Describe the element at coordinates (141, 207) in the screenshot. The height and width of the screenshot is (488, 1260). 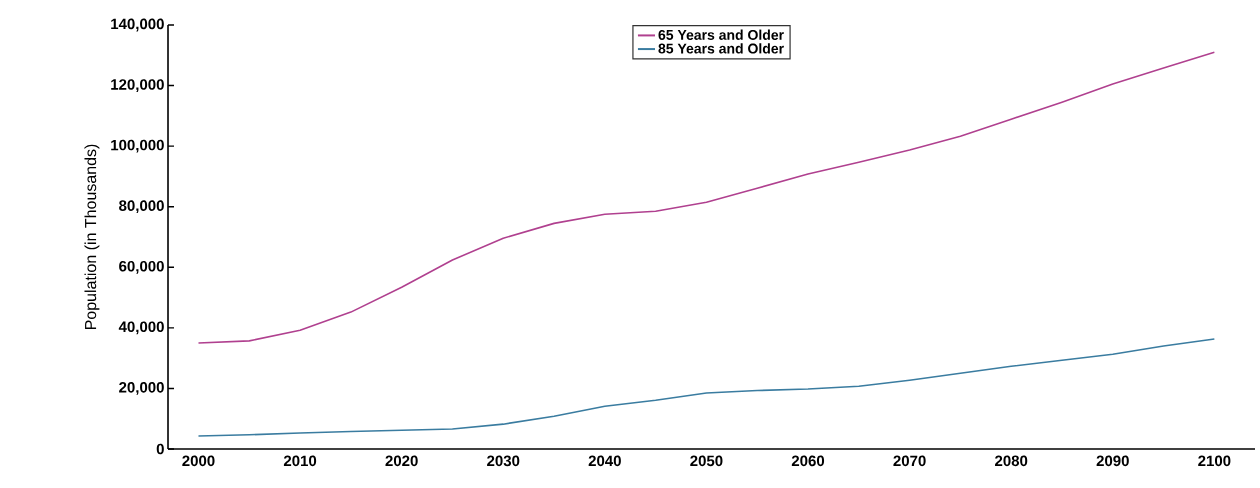
I see `y-tick-label: 80,000` at that location.